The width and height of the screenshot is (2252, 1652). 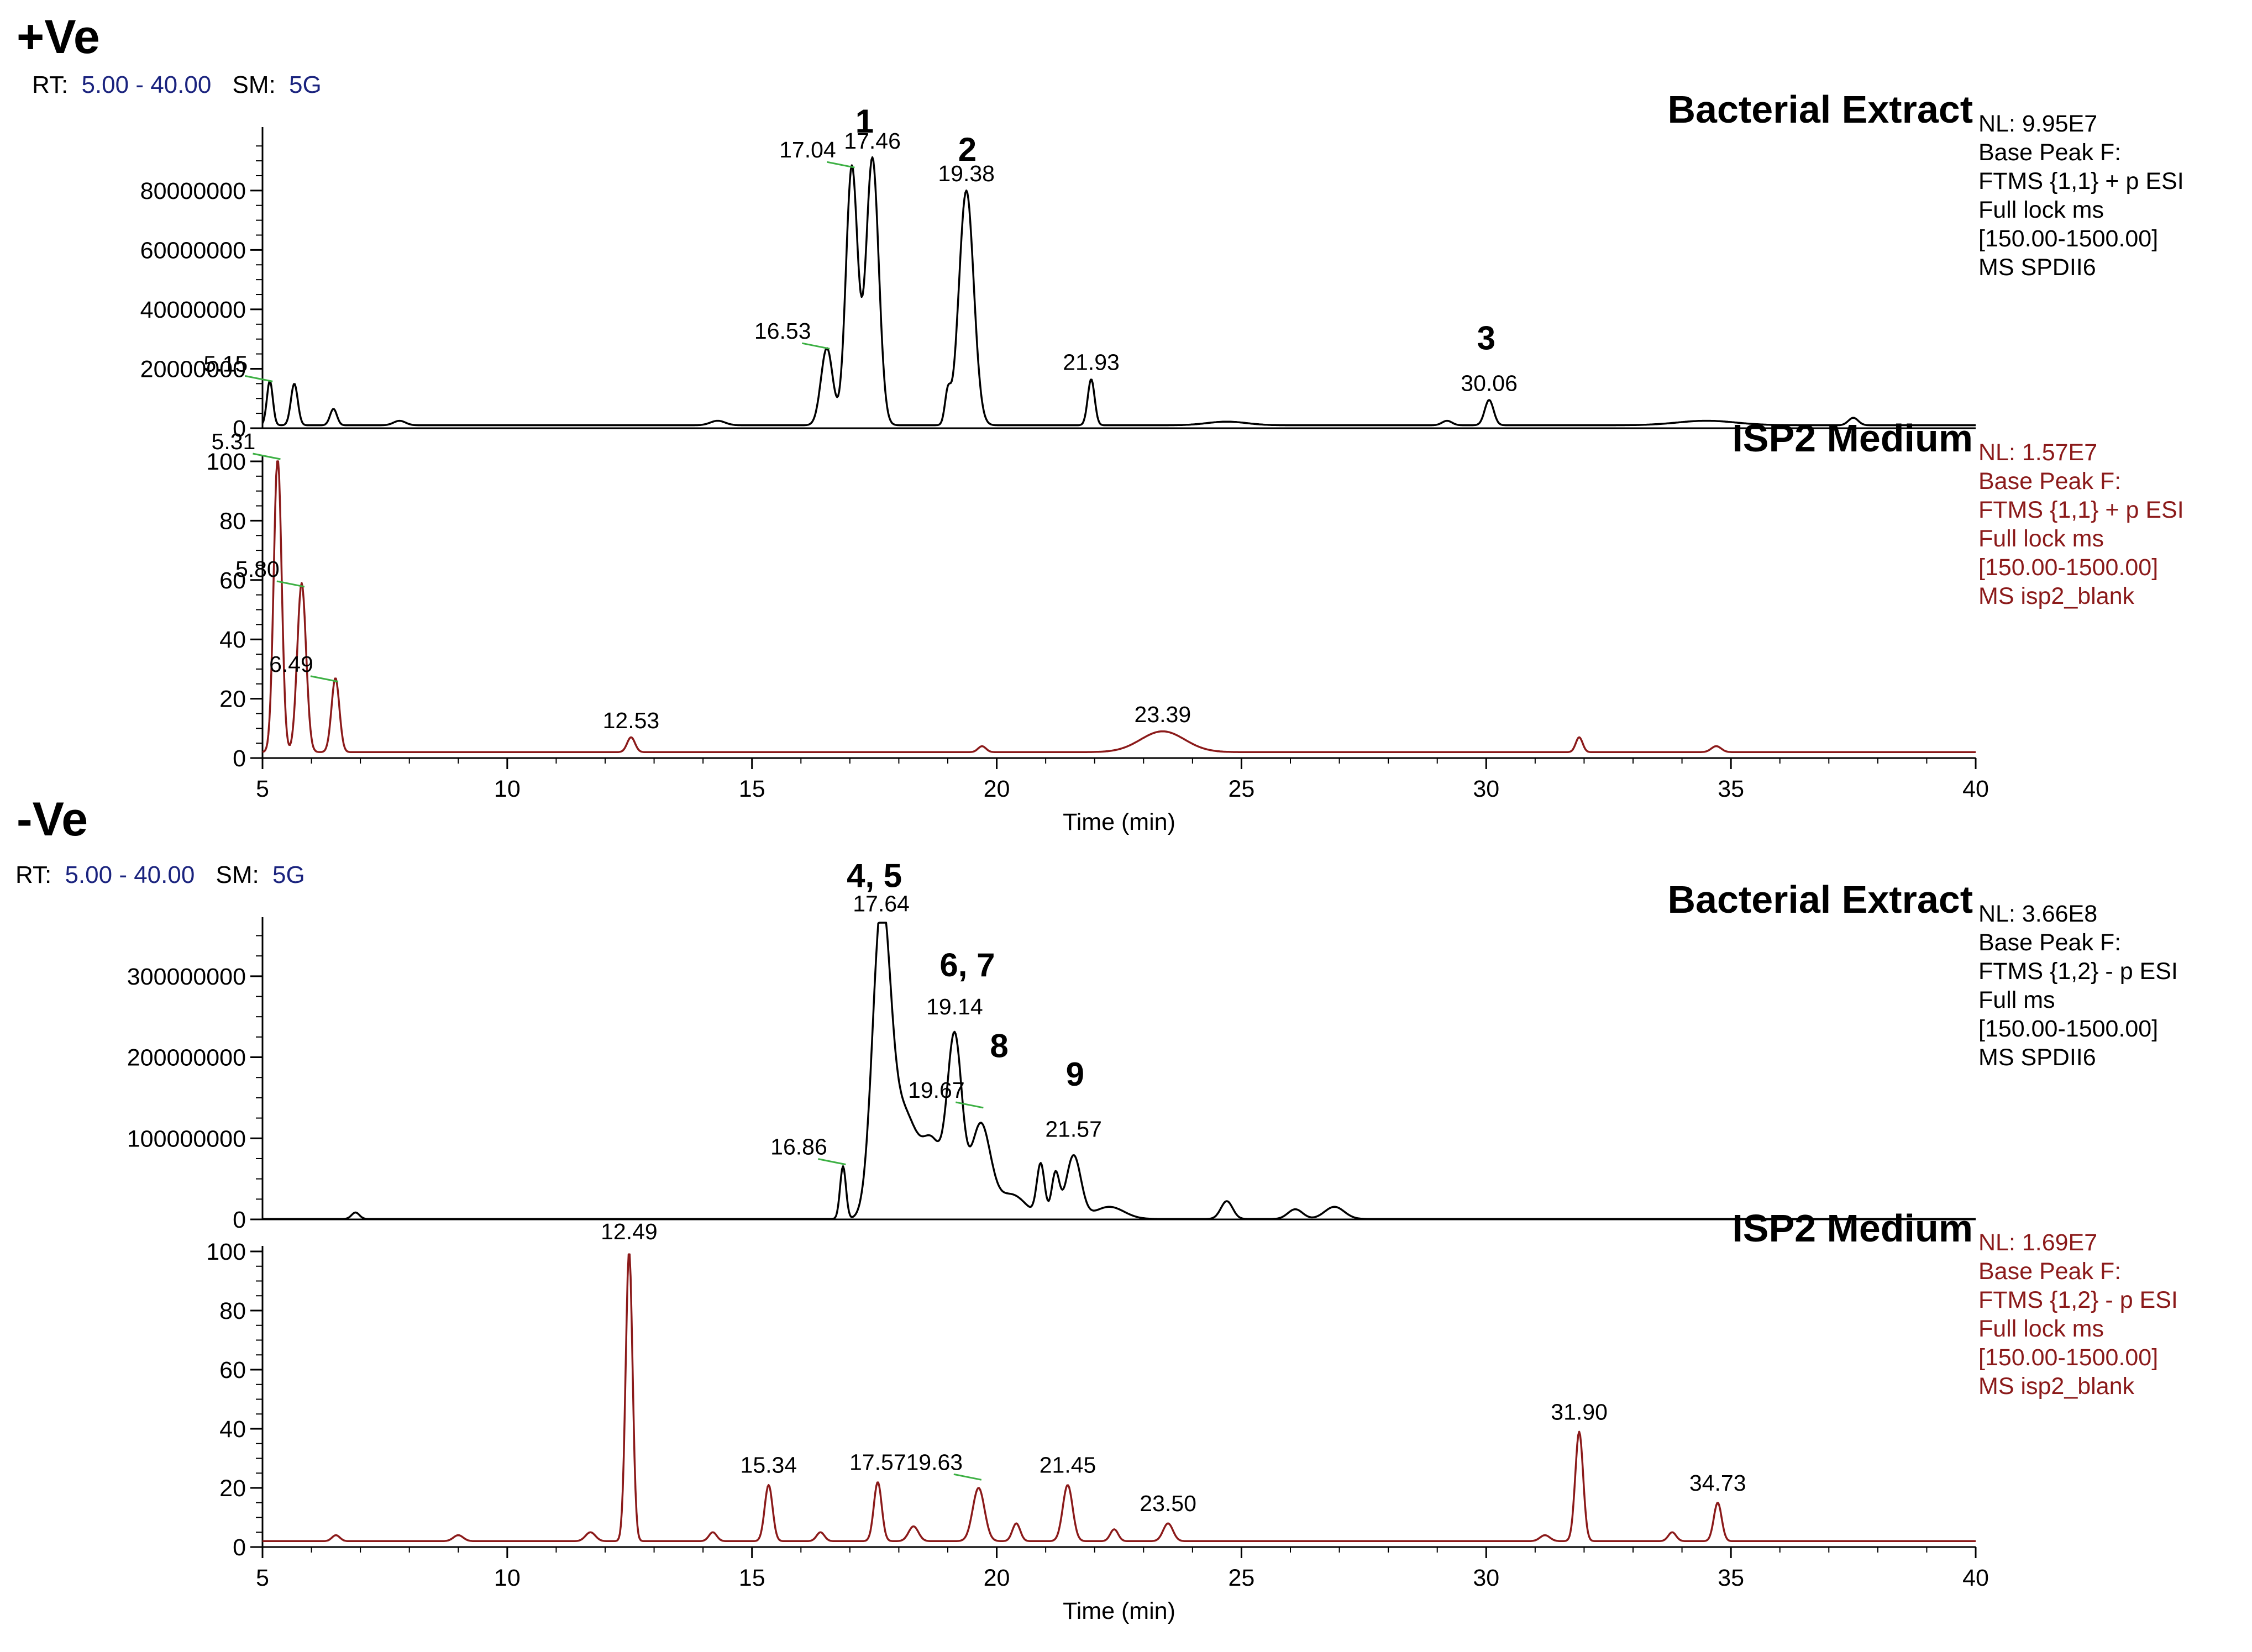 What do you see at coordinates (881, 903) in the screenshot?
I see `peak-rt-label: 17.64` at bounding box center [881, 903].